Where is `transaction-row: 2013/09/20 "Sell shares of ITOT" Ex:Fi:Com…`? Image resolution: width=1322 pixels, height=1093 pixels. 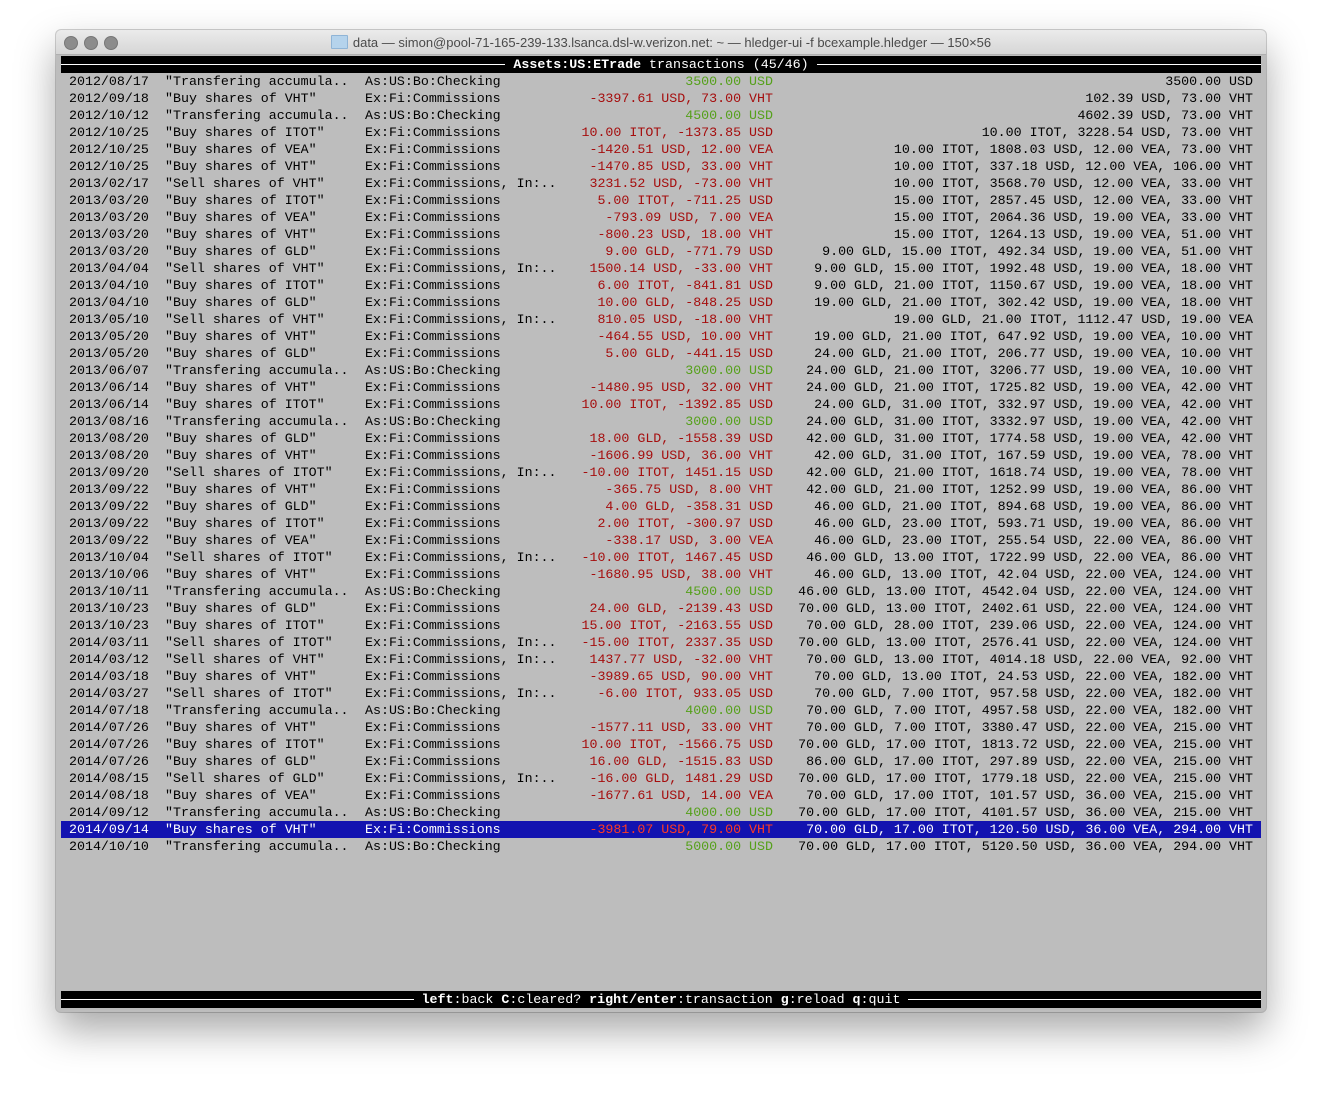
transaction-row: 2013/09/20 "Sell shares of ITOT" Ex:Fi:Com… is located at coordinates (661, 472).